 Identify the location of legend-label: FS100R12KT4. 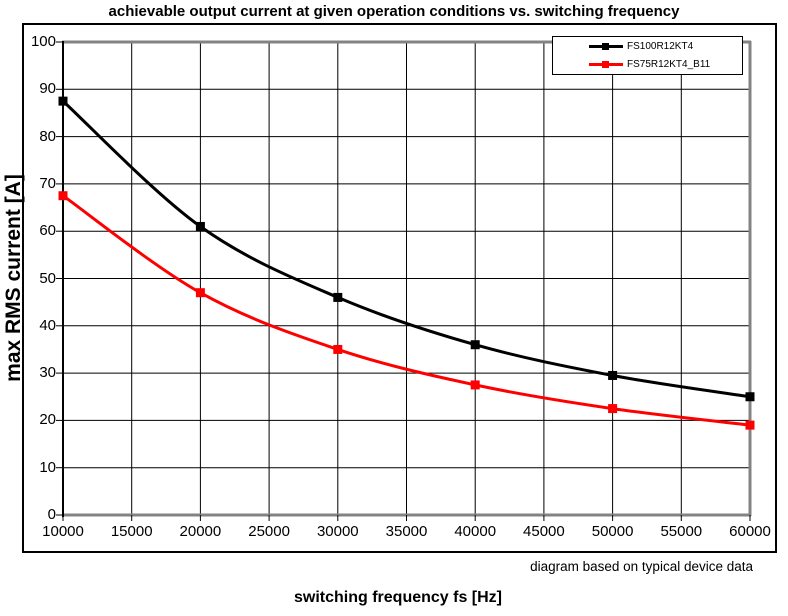
(660, 47).